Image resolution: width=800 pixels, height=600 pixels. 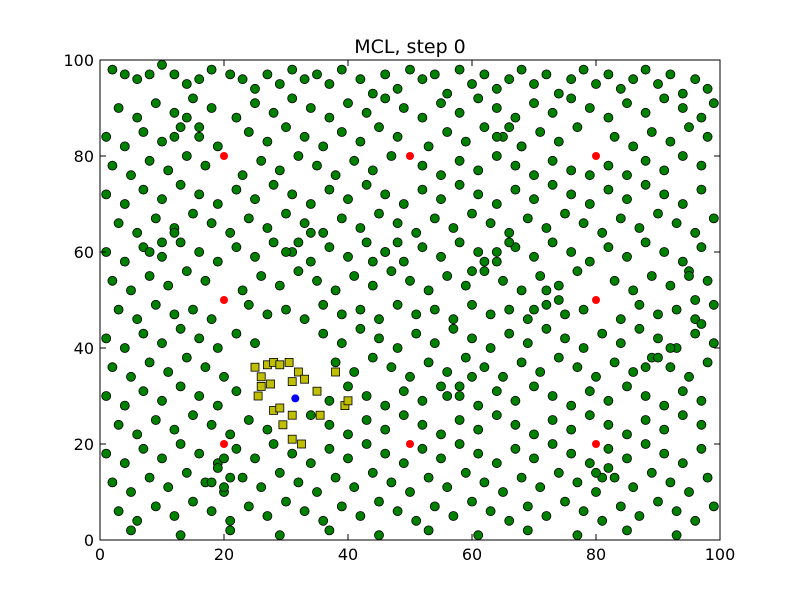 I want to click on y-tick-label: 80, so click(x=84, y=156).